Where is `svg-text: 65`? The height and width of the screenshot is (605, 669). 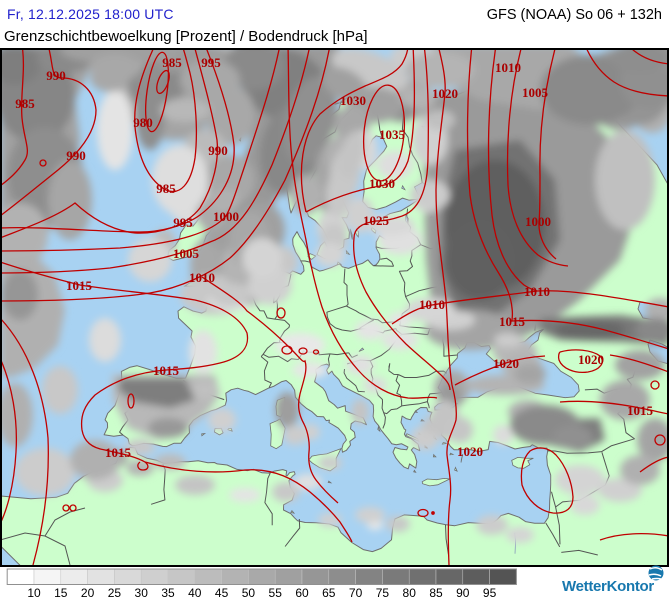
svg-text: 65 is located at coordinates (329, 593).